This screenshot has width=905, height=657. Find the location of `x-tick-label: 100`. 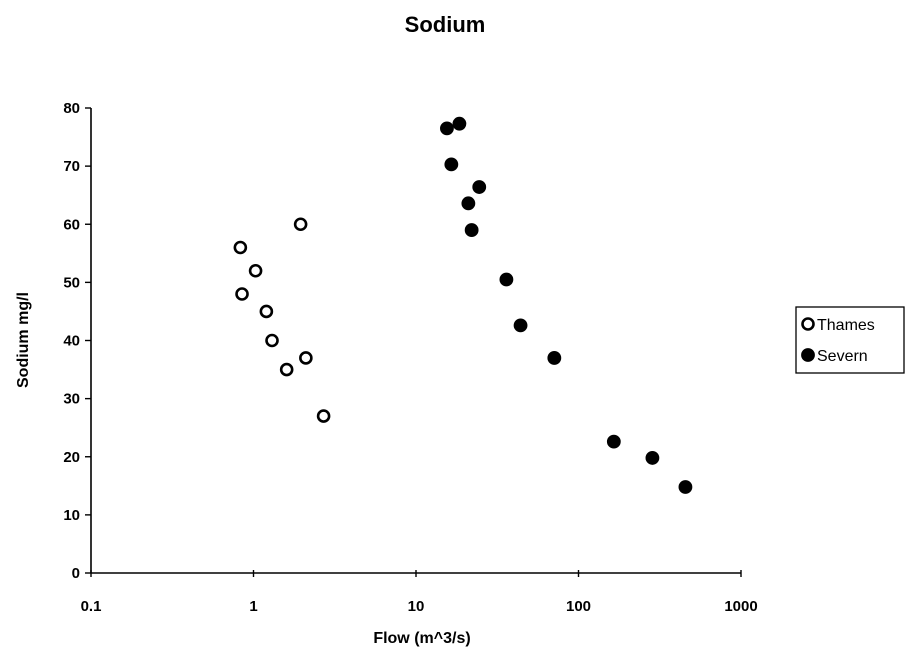

x-tick-label: 100 is located at coordinates (578, 606).